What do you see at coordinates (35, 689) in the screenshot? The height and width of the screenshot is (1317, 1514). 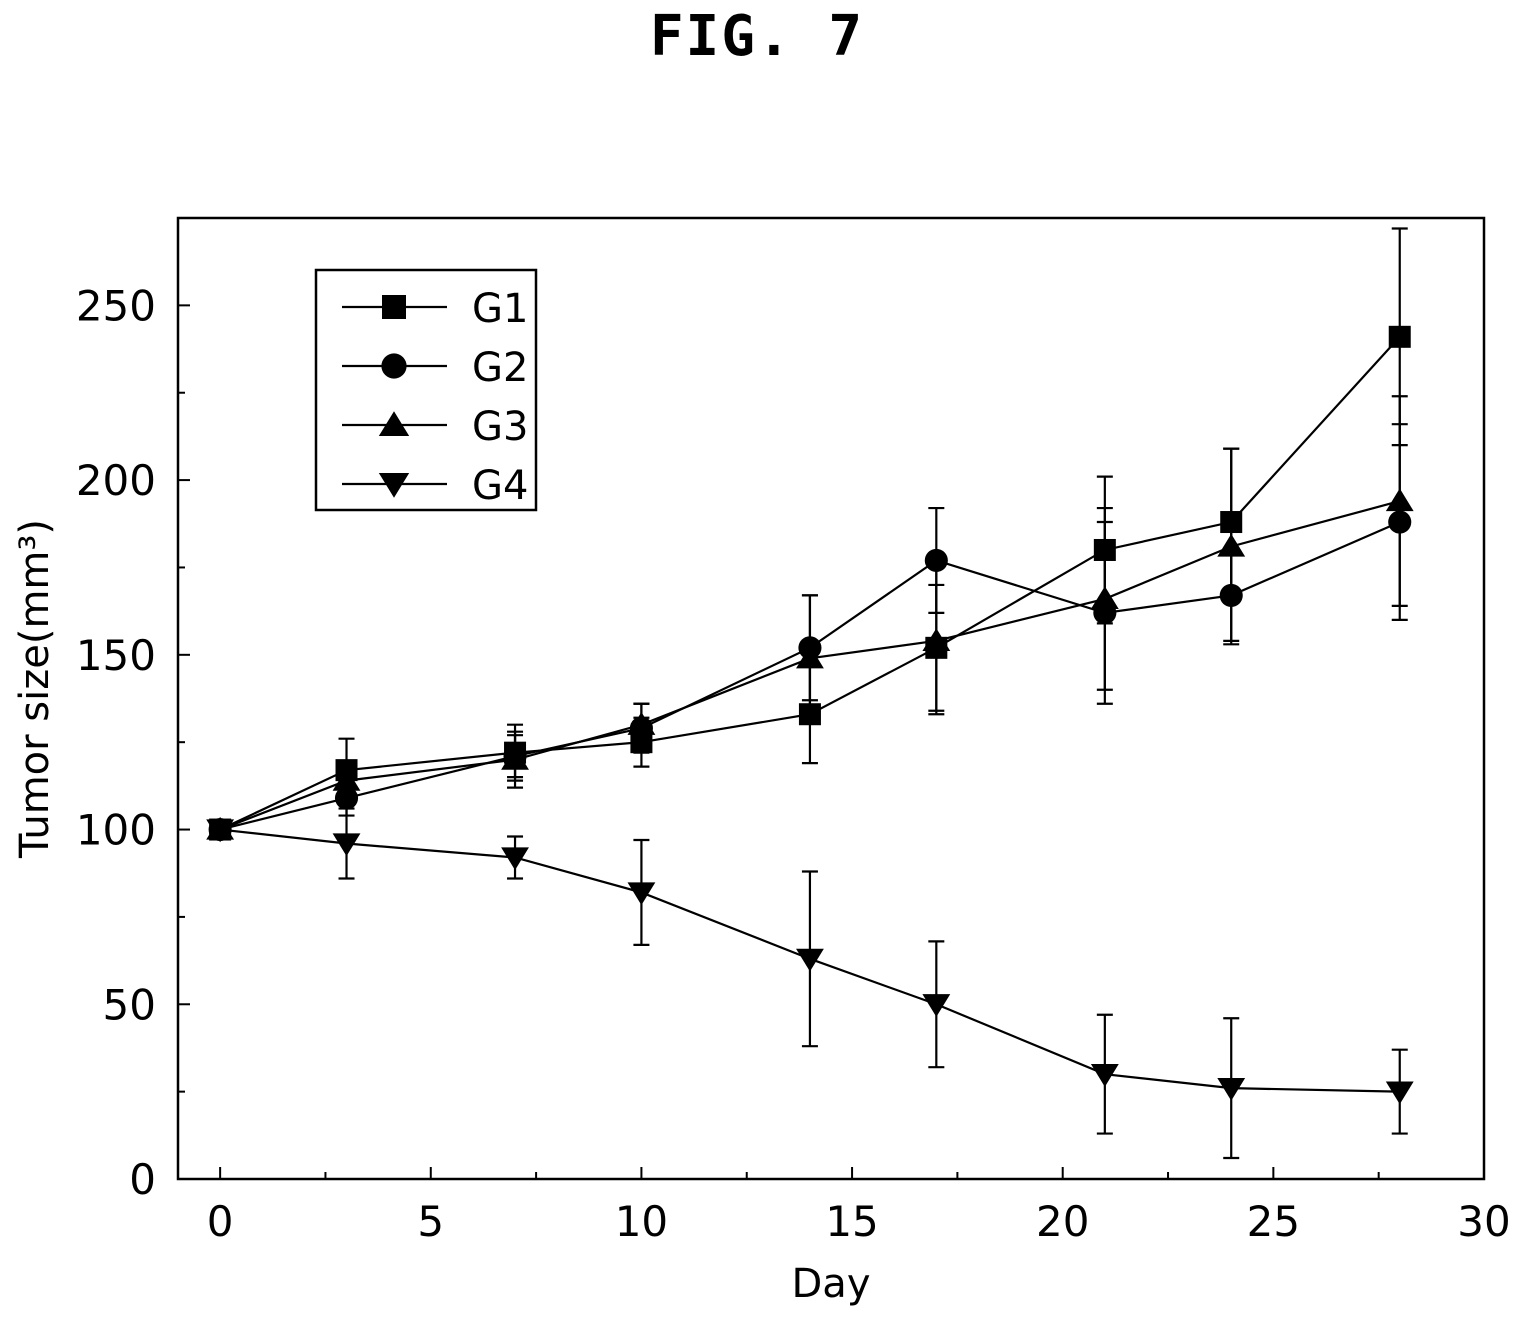 I see `y-axis-title: Tumor size(mm³)` at bounding box center [35, 689].